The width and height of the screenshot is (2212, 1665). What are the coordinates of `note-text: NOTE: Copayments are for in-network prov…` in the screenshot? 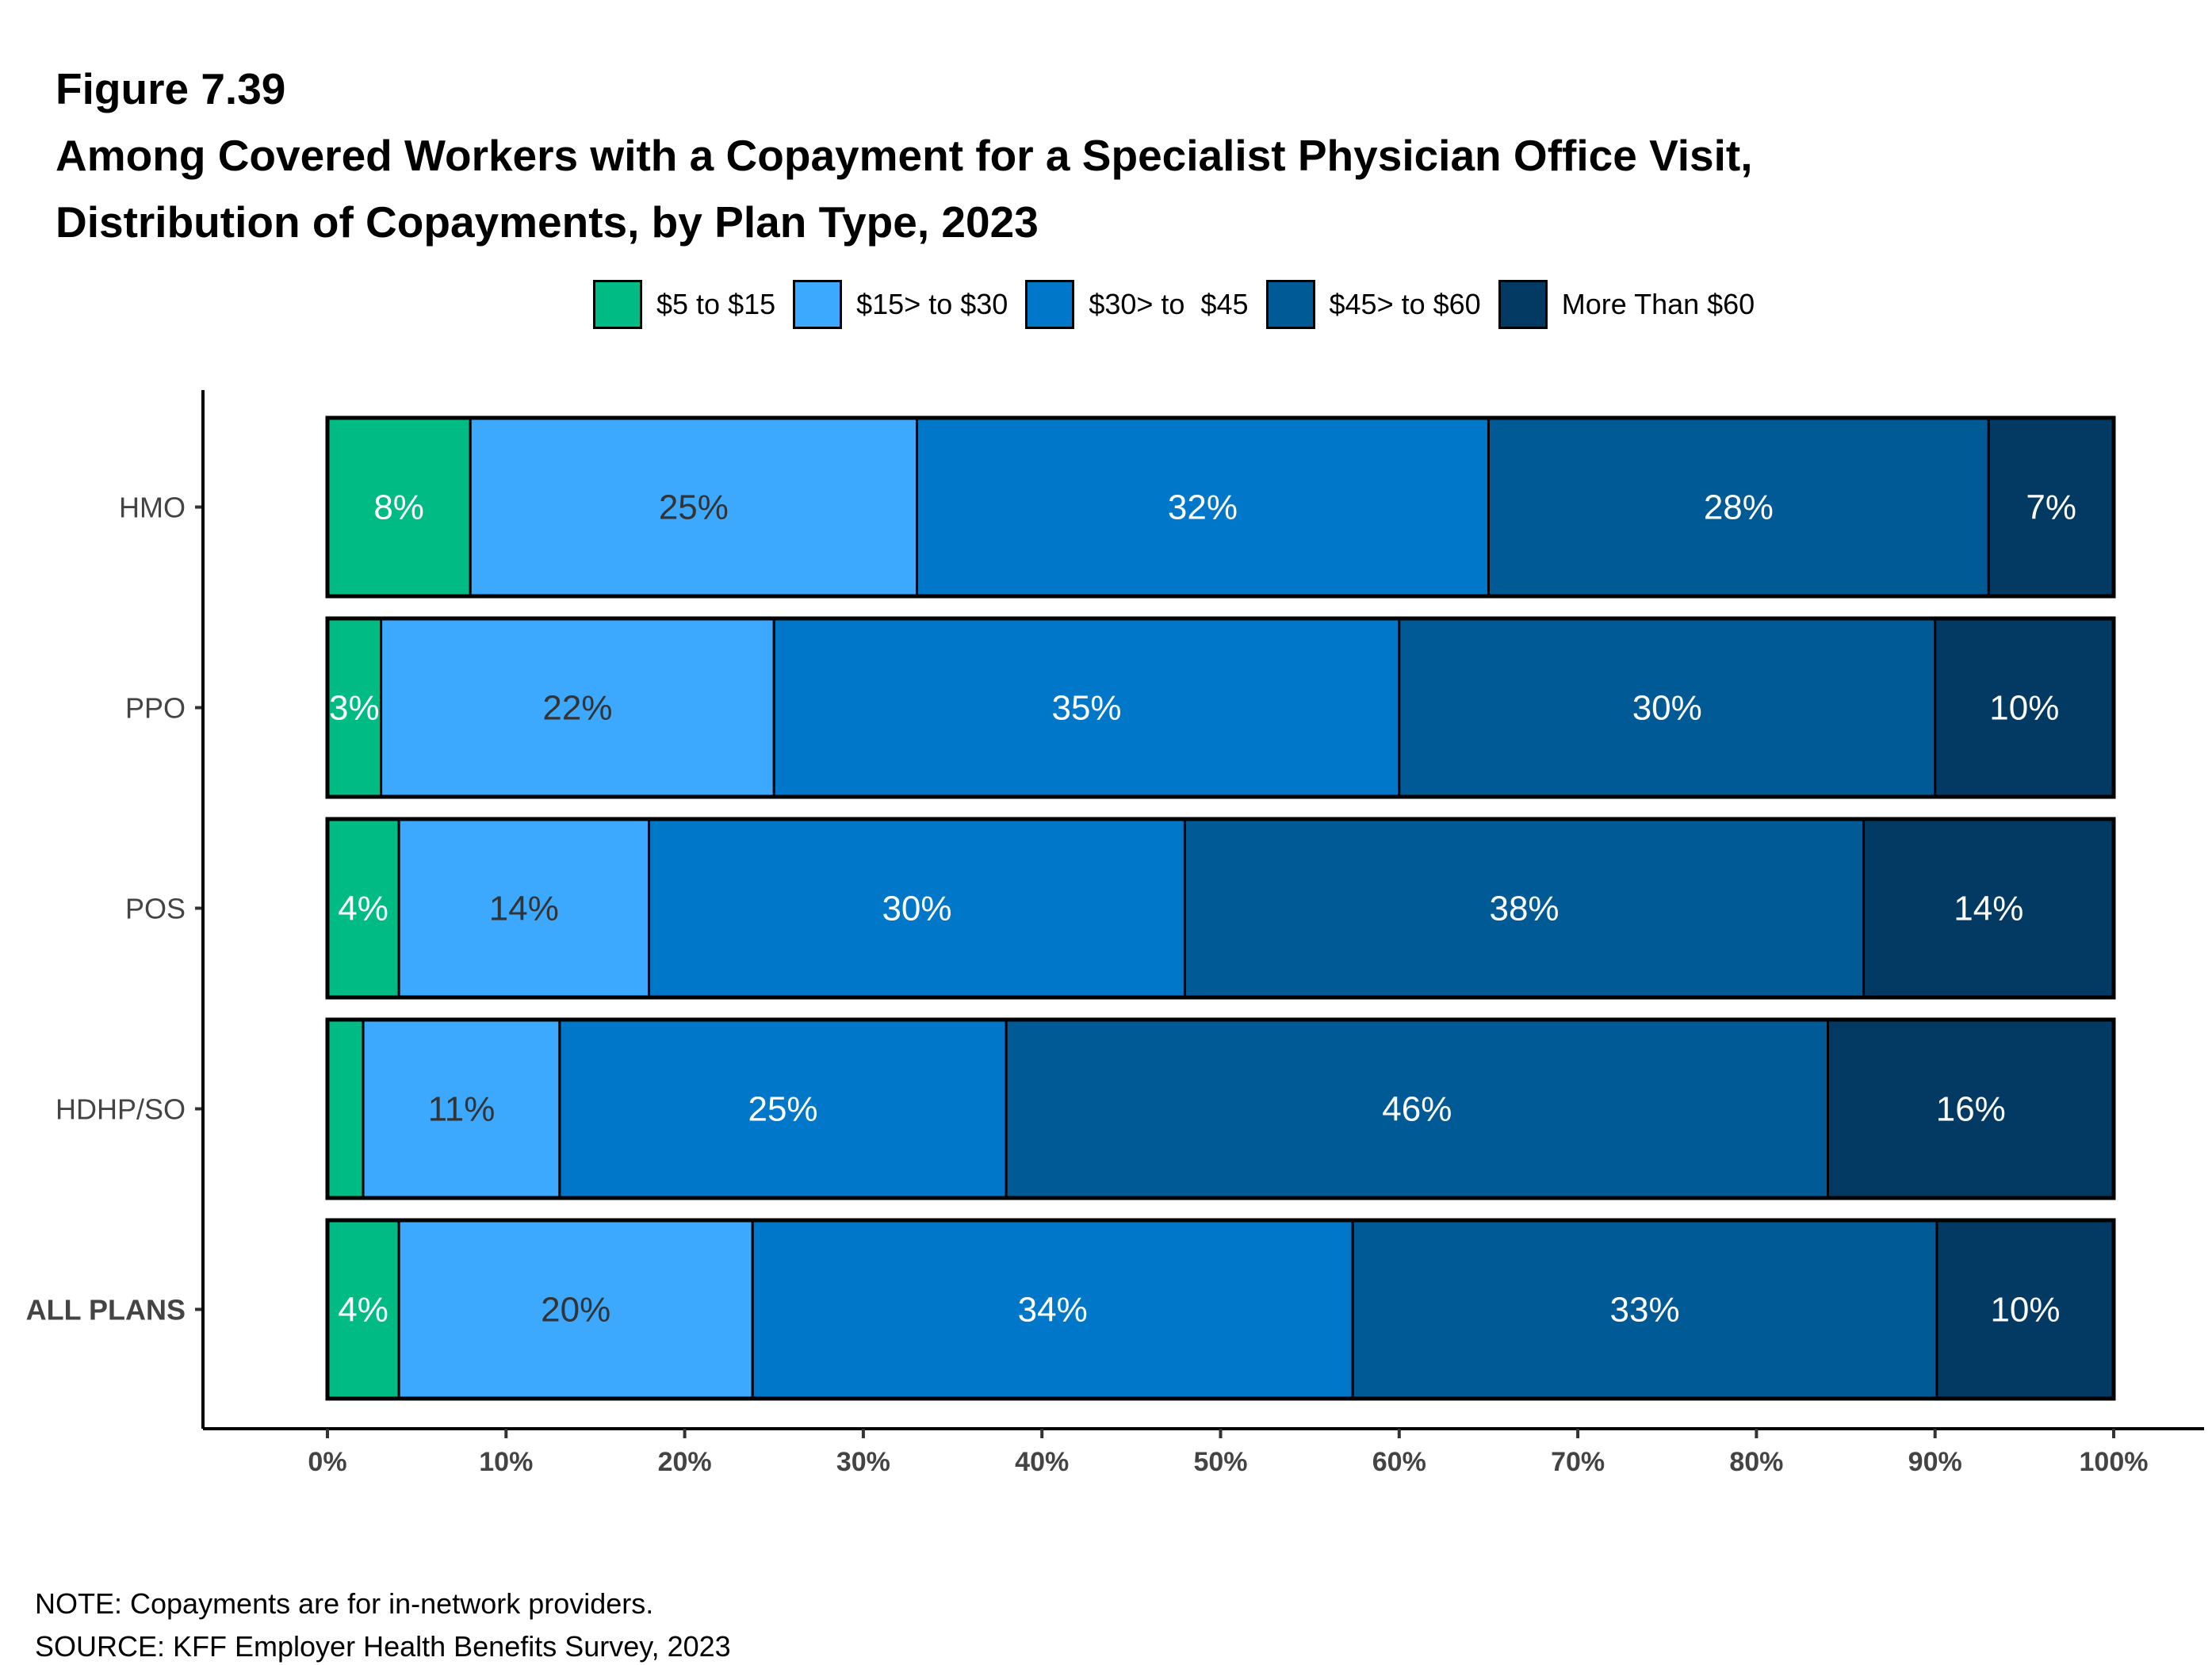 It's located at (344, 1603).